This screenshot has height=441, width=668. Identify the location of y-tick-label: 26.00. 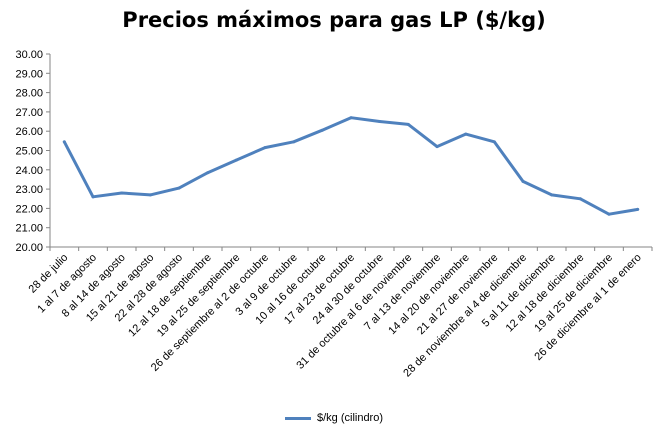
(29, 132).